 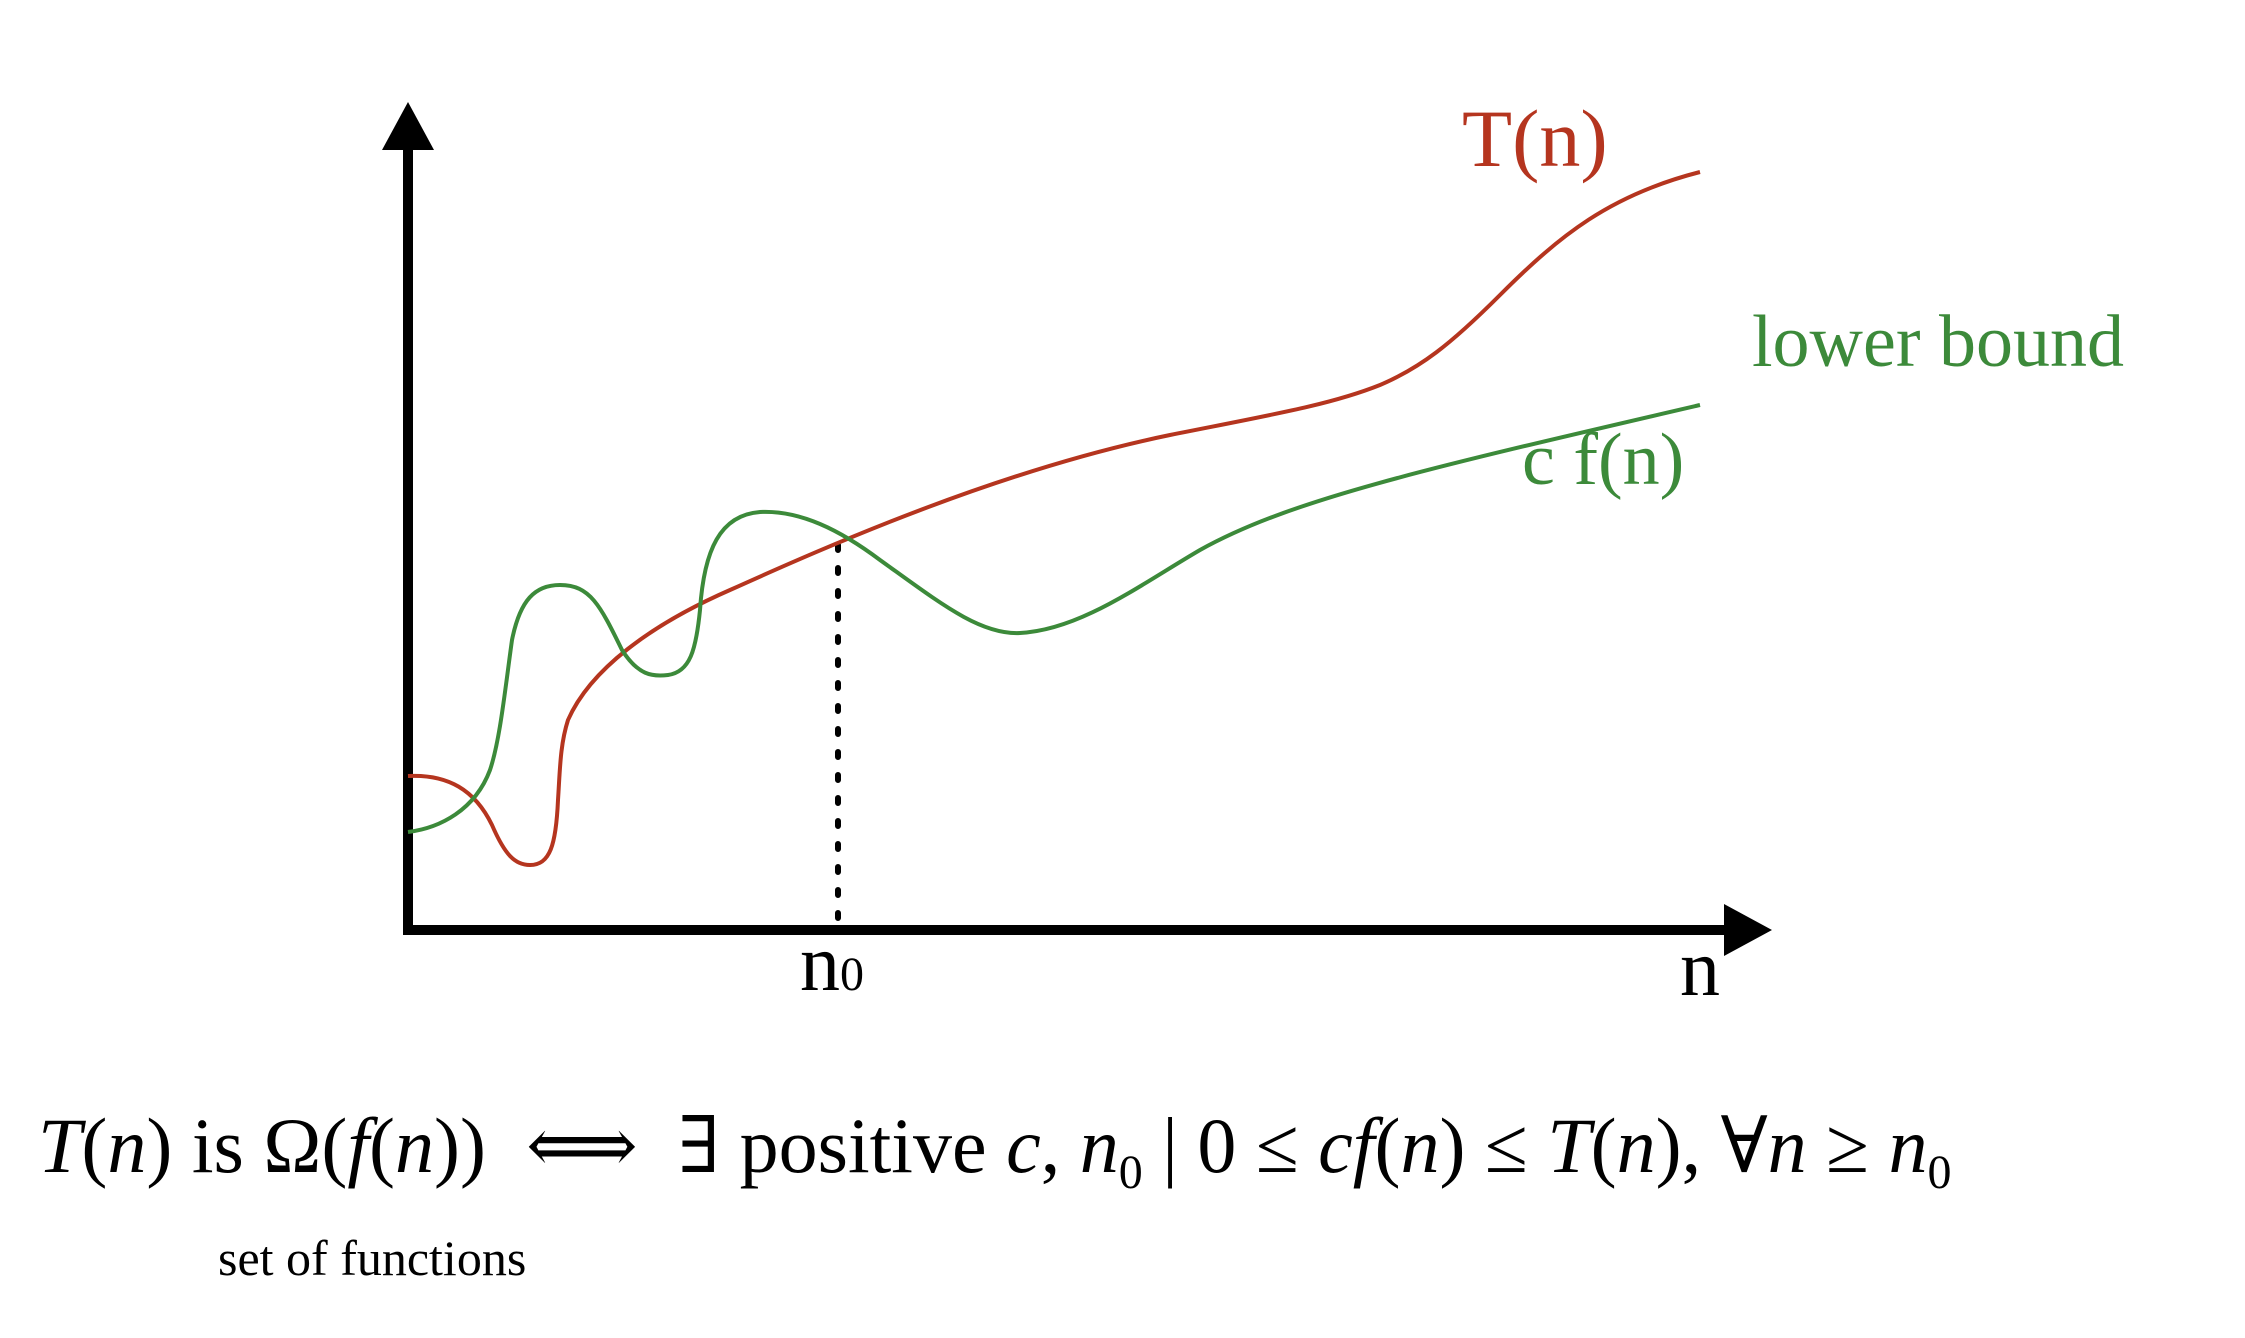 What do you see at coordinates (1748, 930) in the screenshot?
I see `x-axis-arrowhead` at bounding box center [1748, 930].